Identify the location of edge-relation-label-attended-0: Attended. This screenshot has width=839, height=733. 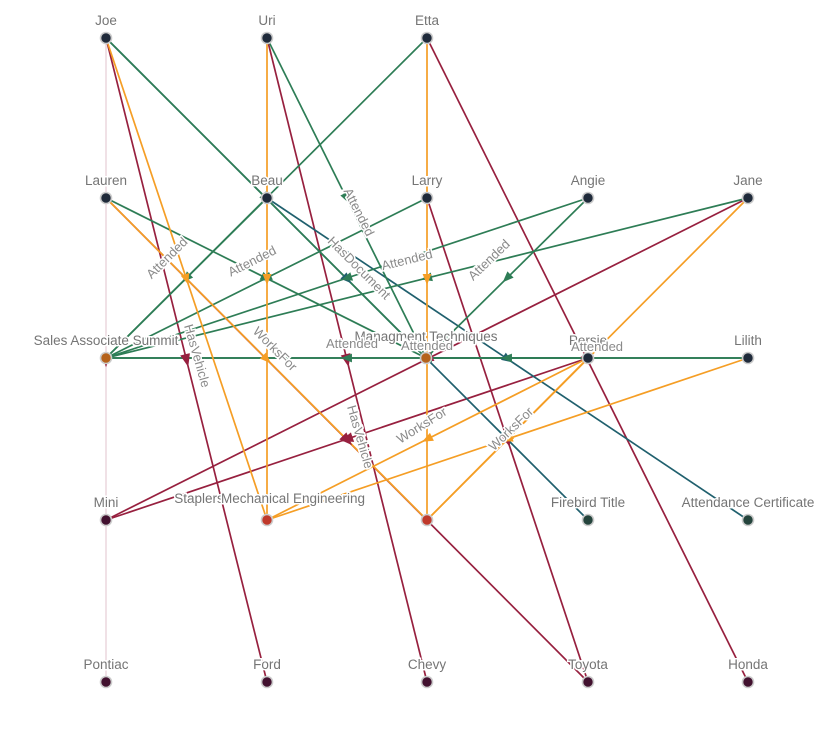
(359, 211).